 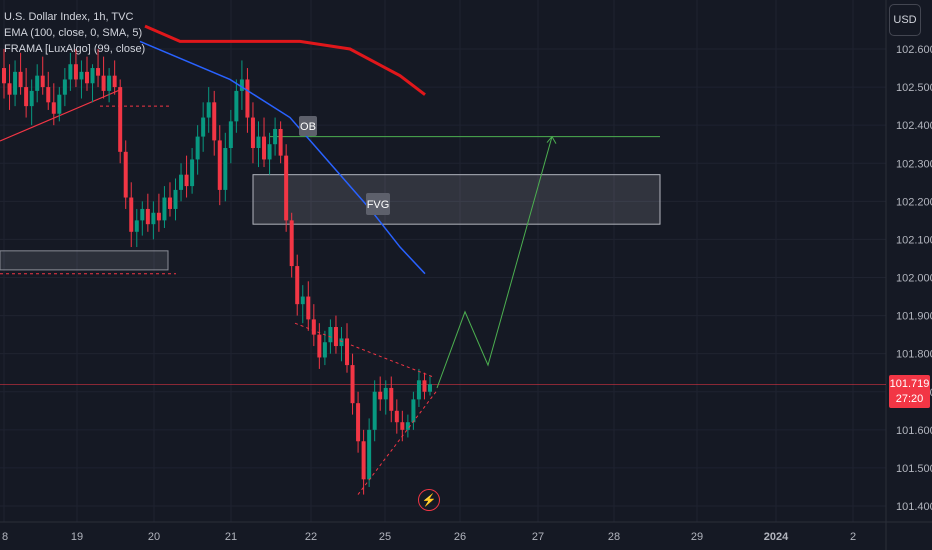 What do you see at coordinates (914, 355) in the screenshot?
I see `y-tick-label-8: 101.800` at bounding box center [914, 355].